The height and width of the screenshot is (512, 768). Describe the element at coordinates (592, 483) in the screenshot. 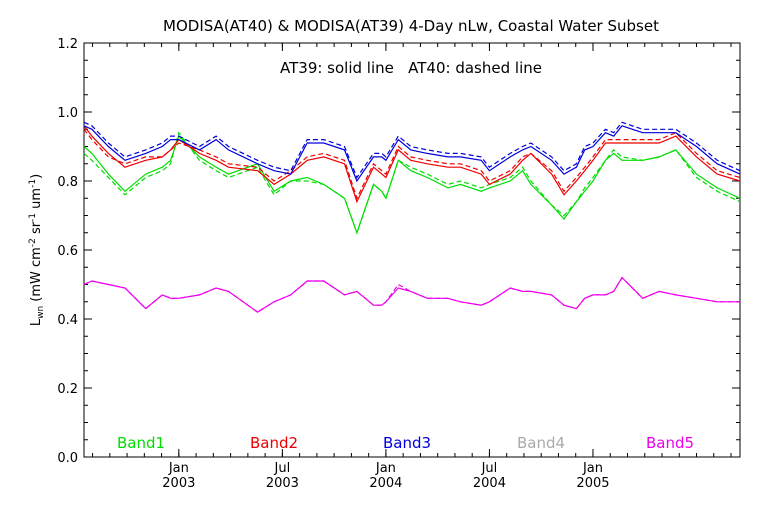

I see `x-tick-year: 2005` at that location.